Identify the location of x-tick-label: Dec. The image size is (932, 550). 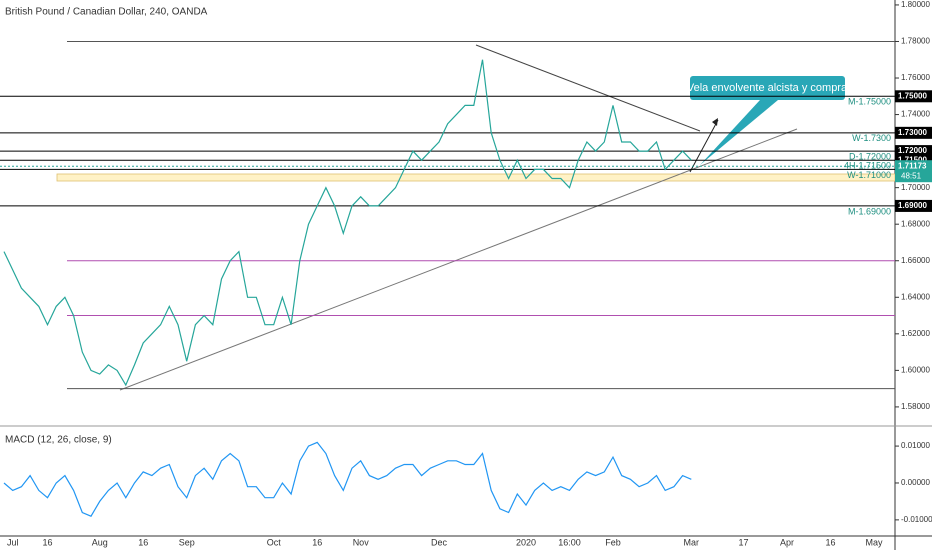
(439, 542).